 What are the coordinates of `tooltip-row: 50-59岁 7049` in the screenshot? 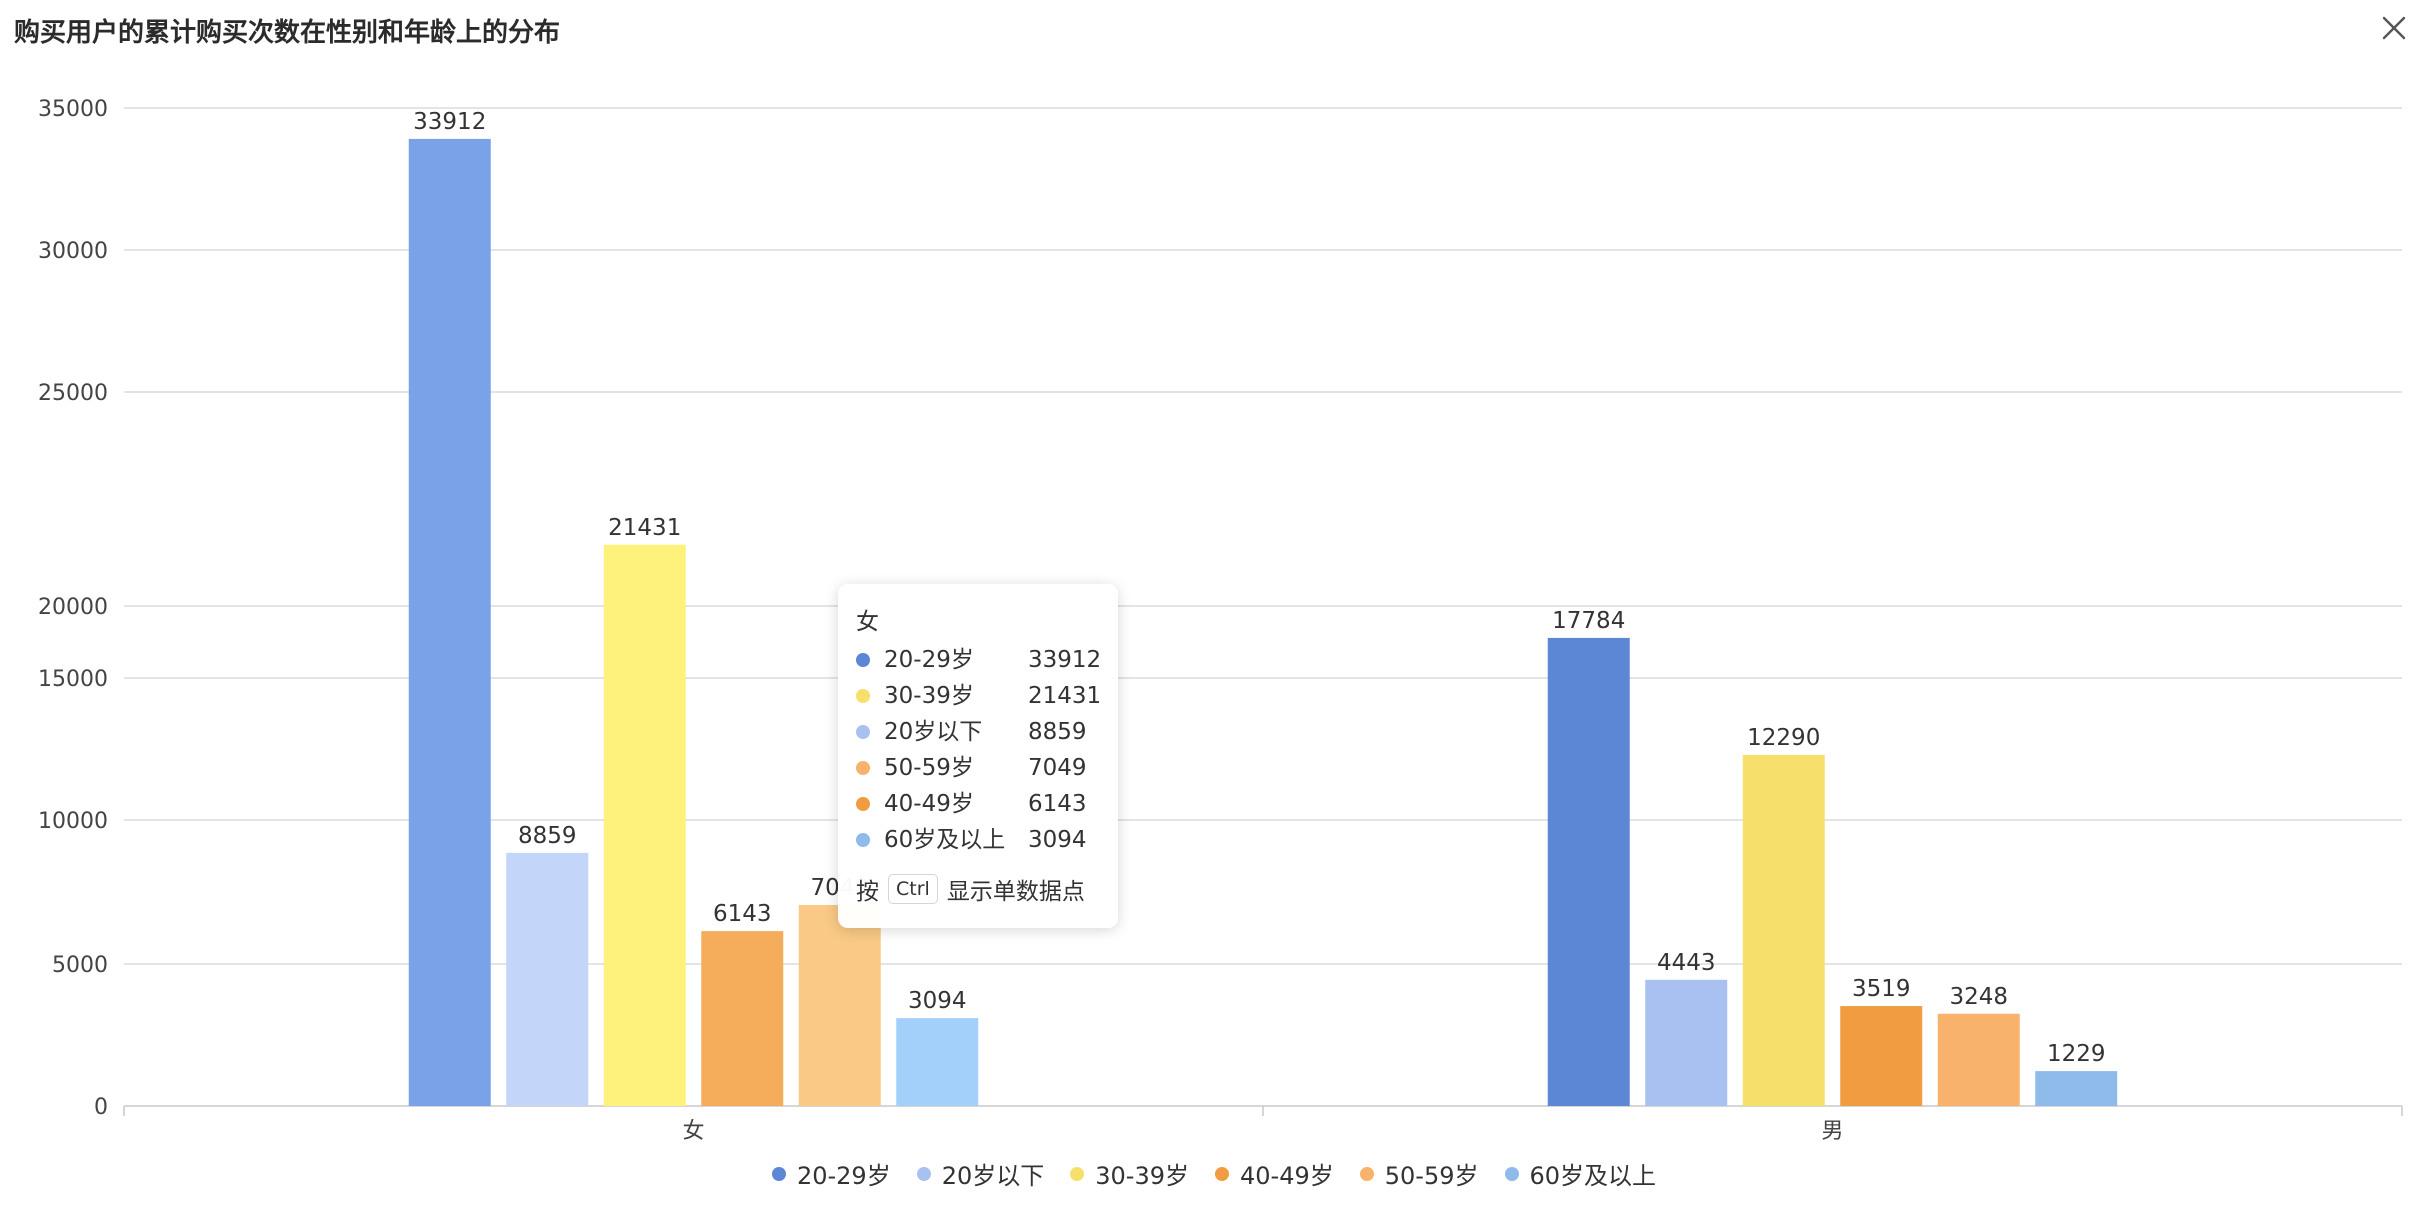 It's located at (978, 768).